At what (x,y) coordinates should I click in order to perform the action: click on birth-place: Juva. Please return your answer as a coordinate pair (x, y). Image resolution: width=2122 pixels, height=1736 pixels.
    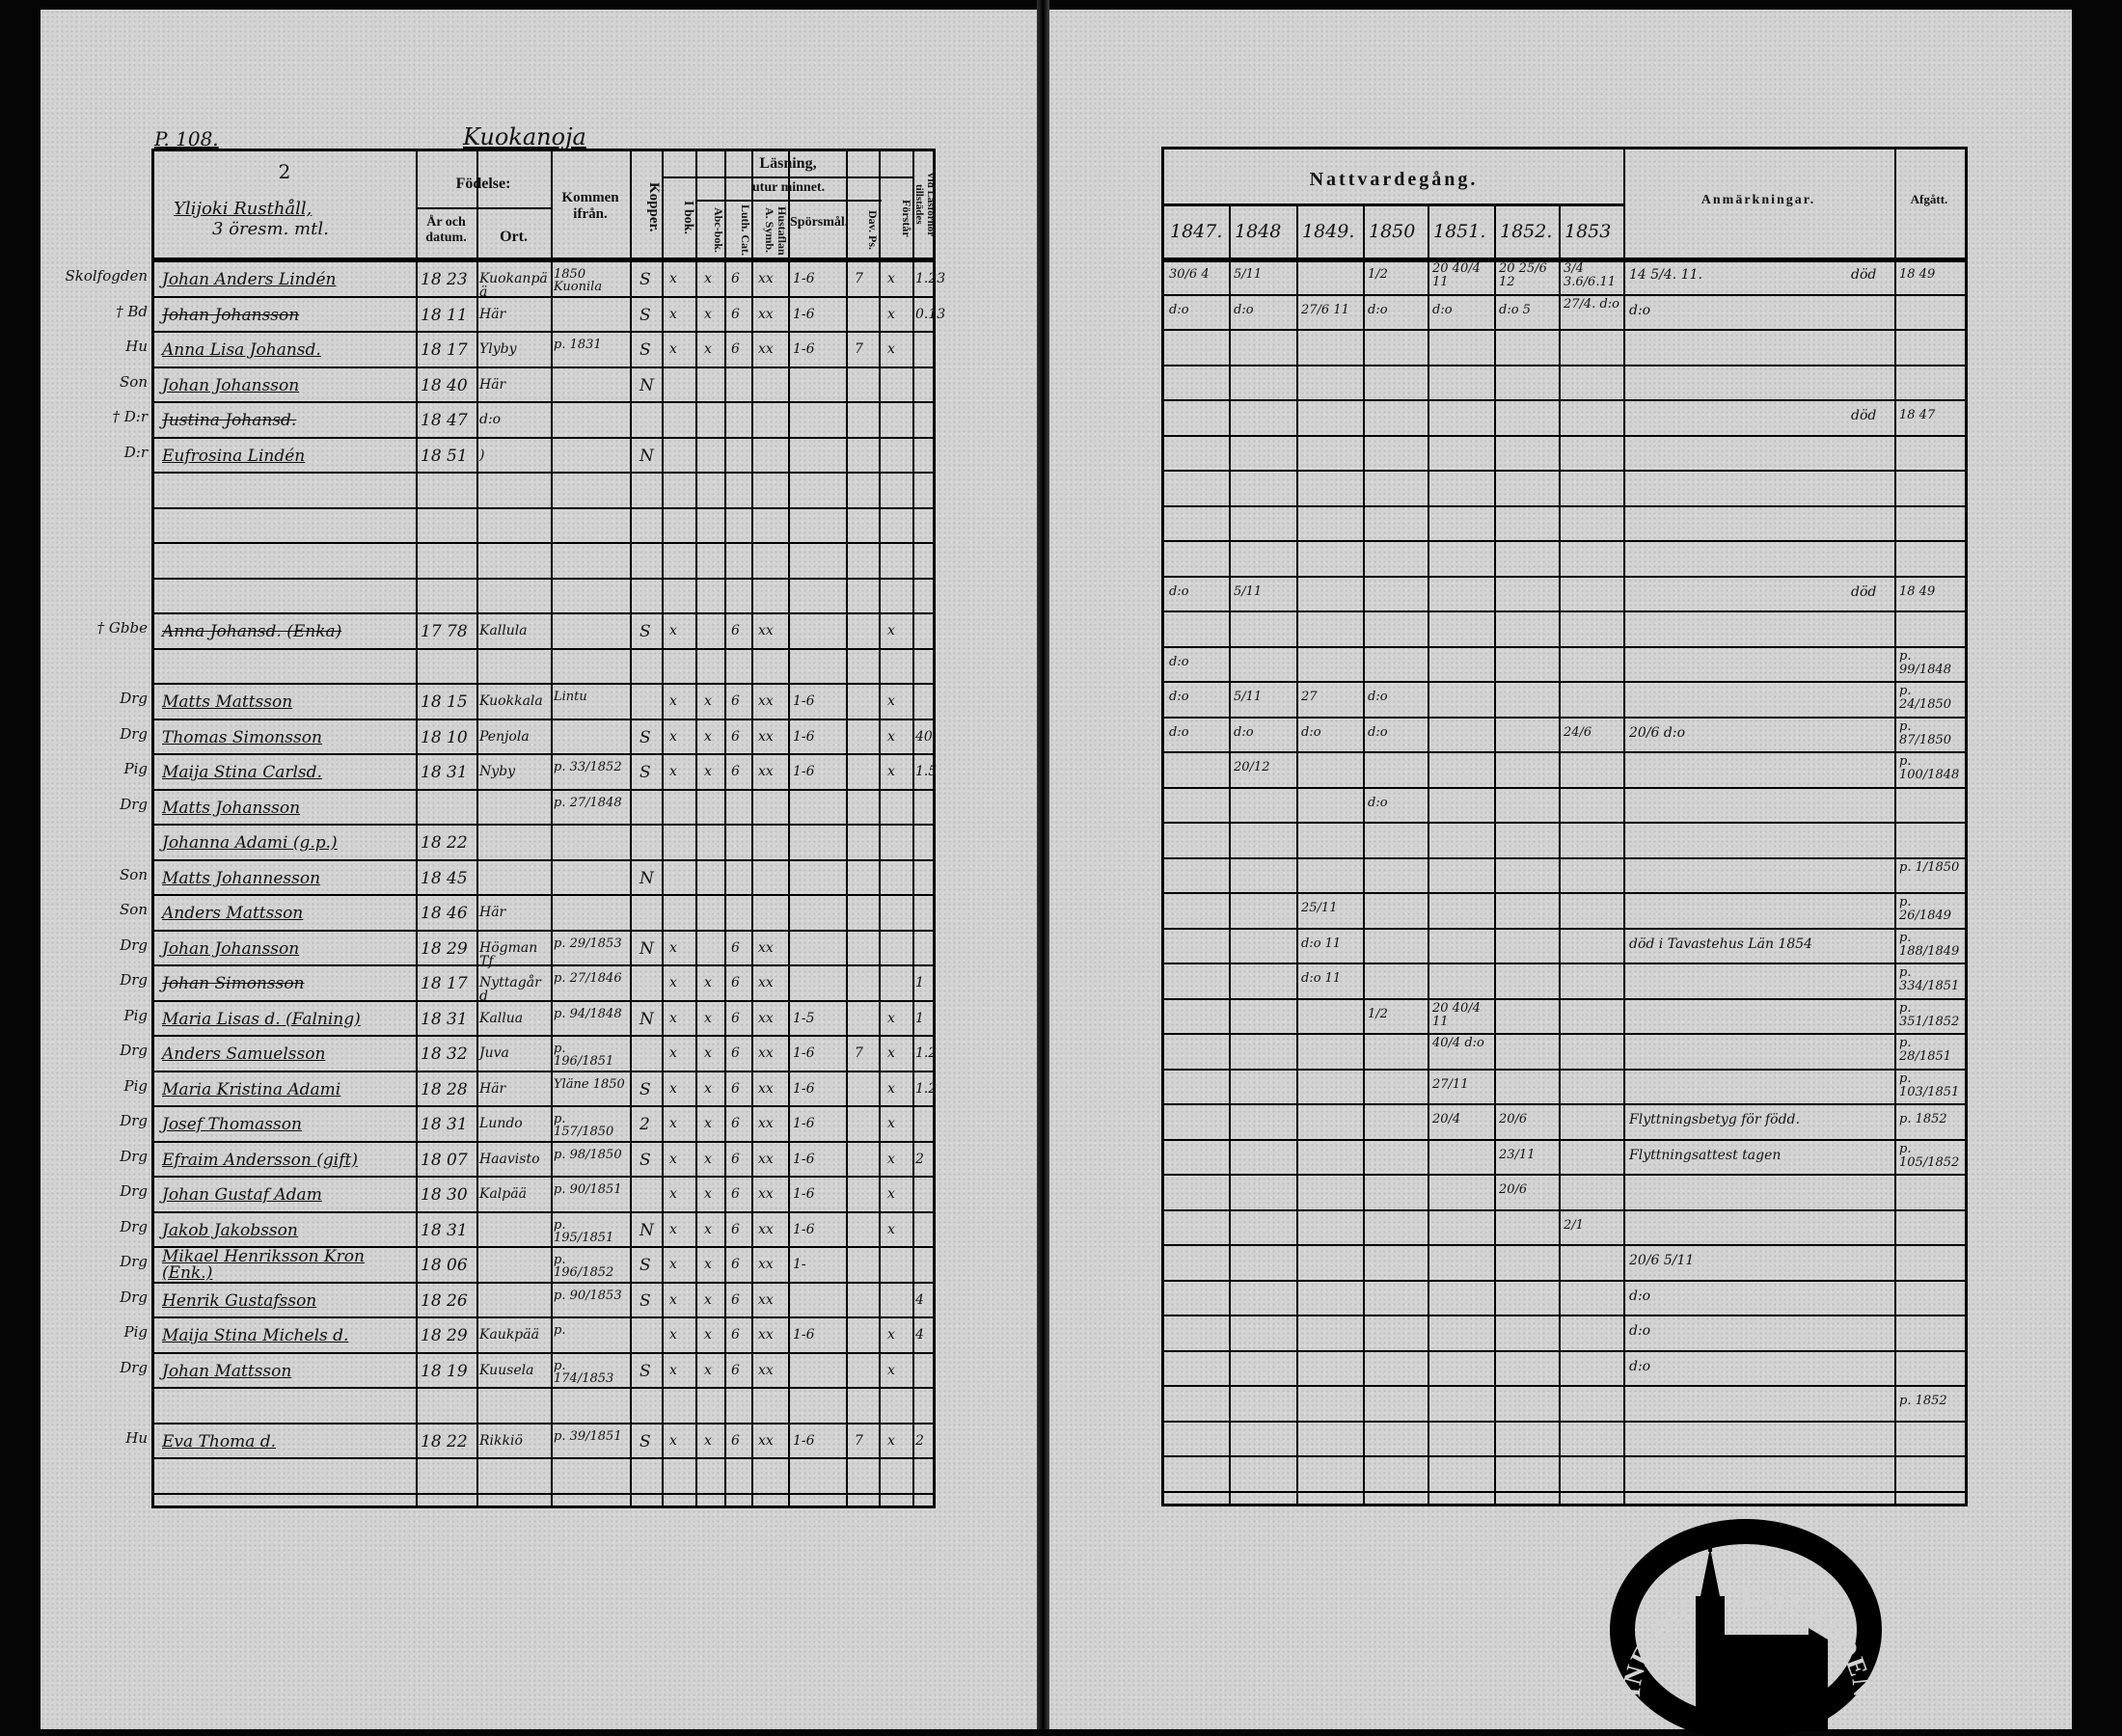
    Looking at the image, I should click on (494, 1053).